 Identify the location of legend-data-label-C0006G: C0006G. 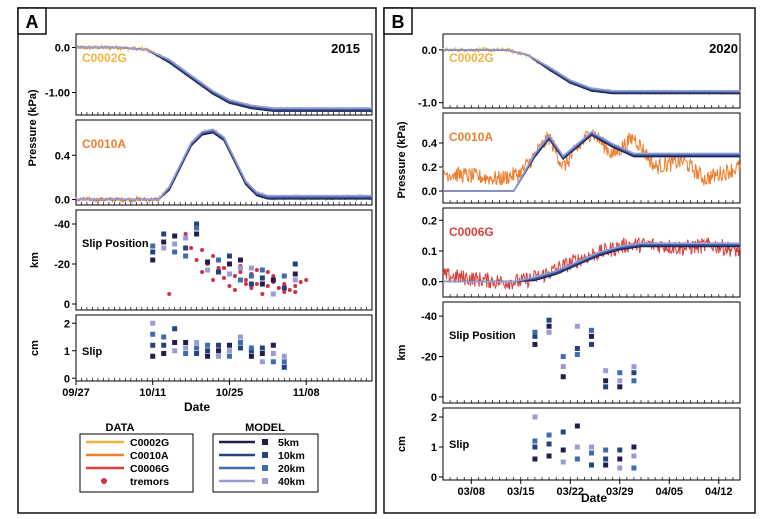
(149, 469).